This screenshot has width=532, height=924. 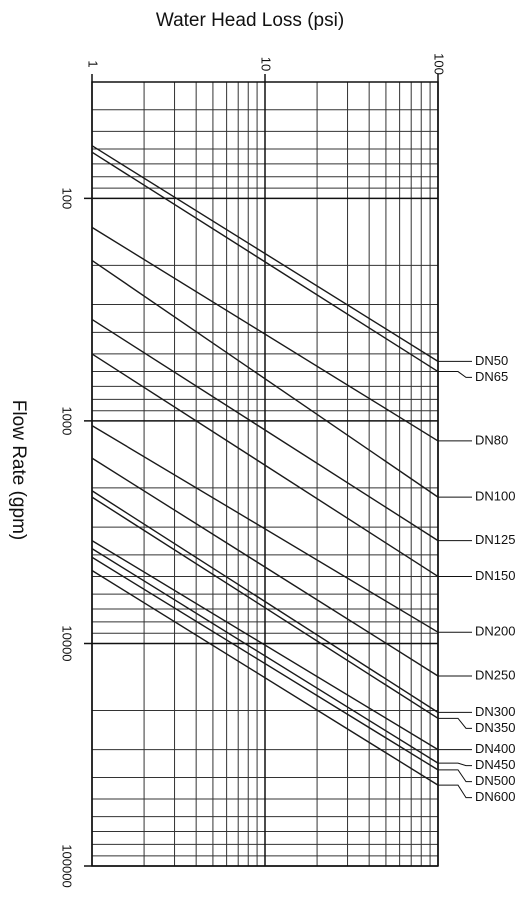 I want to click on y-axis-title: Flow Rate (gpm), so click(x=18, y=470).